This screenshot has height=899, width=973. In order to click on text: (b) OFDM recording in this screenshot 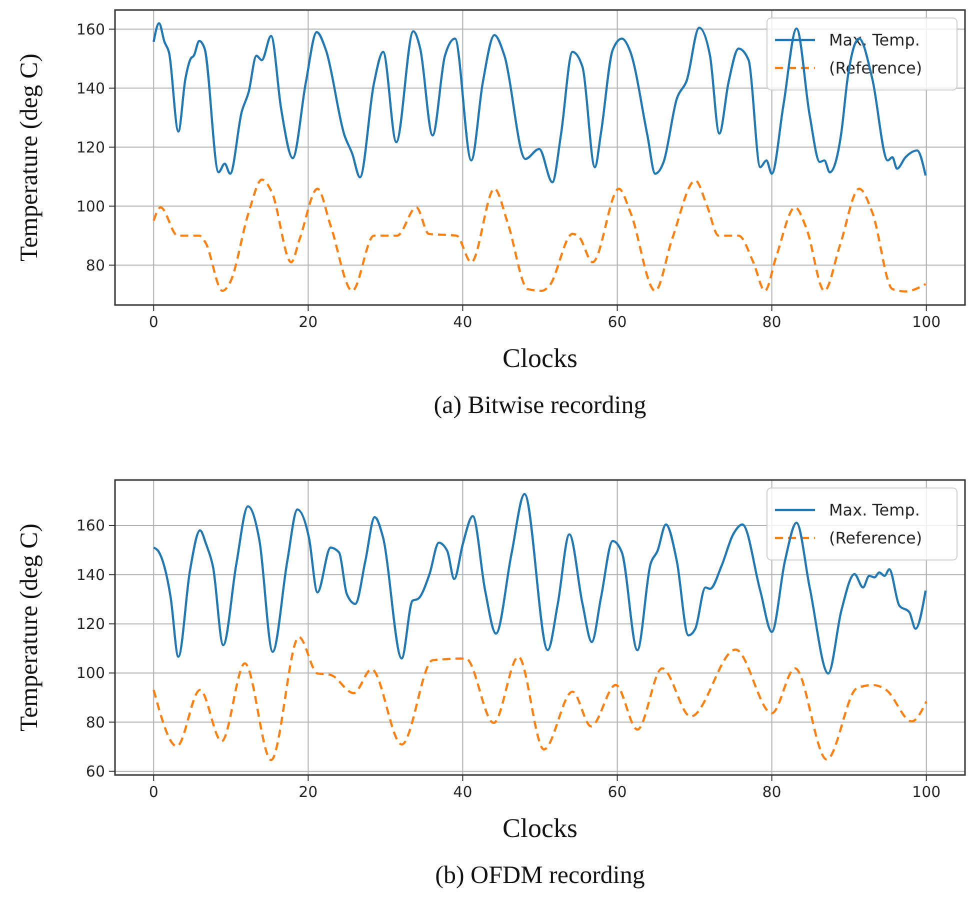, I will do `click(540, 875)`.